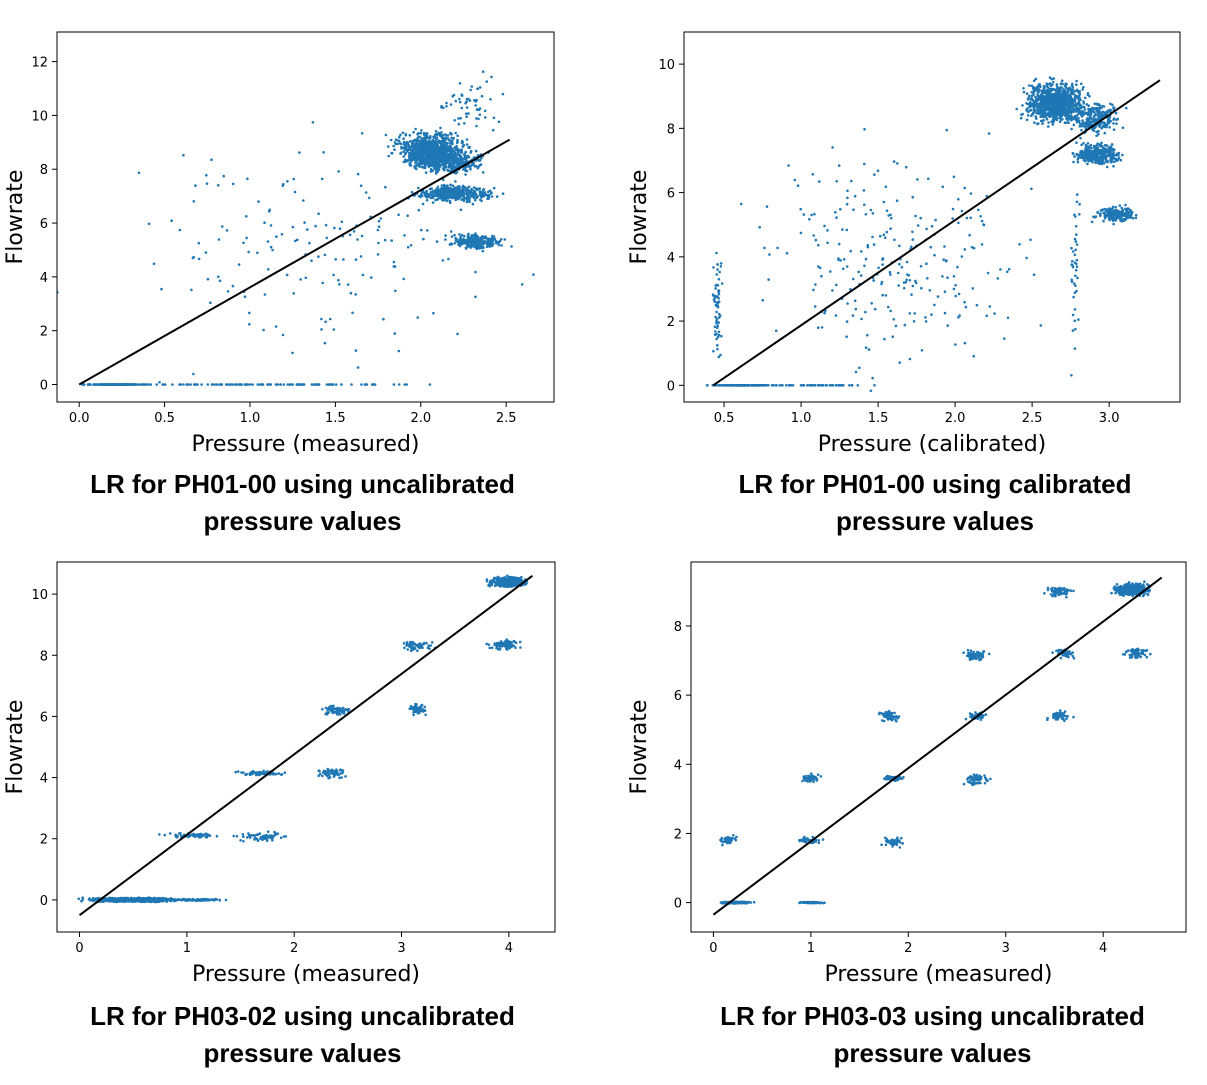 The height and width of the screenshot is (1085, 1207). What do you see at coordinates (932, 444) in the screenshot?
I see `x-axis-label: Pressure (calibrated)` at bounding box center [932, 444].